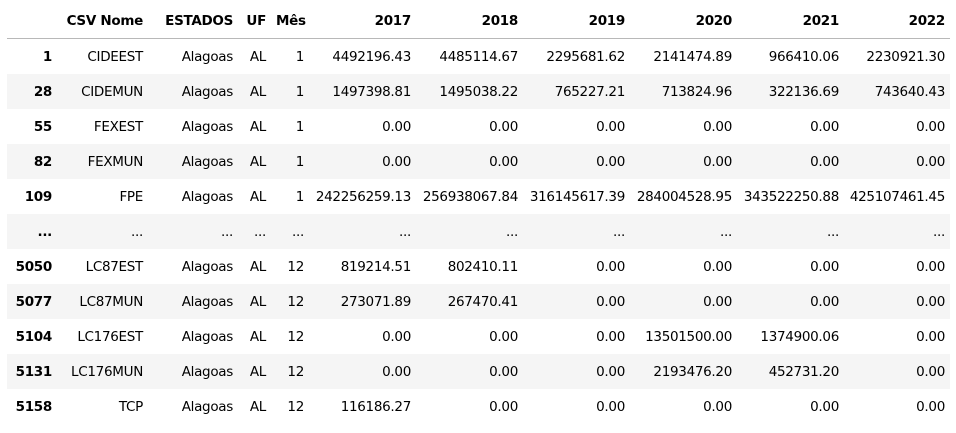 The height and width of the screenshot is (433, 956). Describe the element at coordinates (791, 196) in the screenshot. I see `table-cell: 343522250.88` at that location.